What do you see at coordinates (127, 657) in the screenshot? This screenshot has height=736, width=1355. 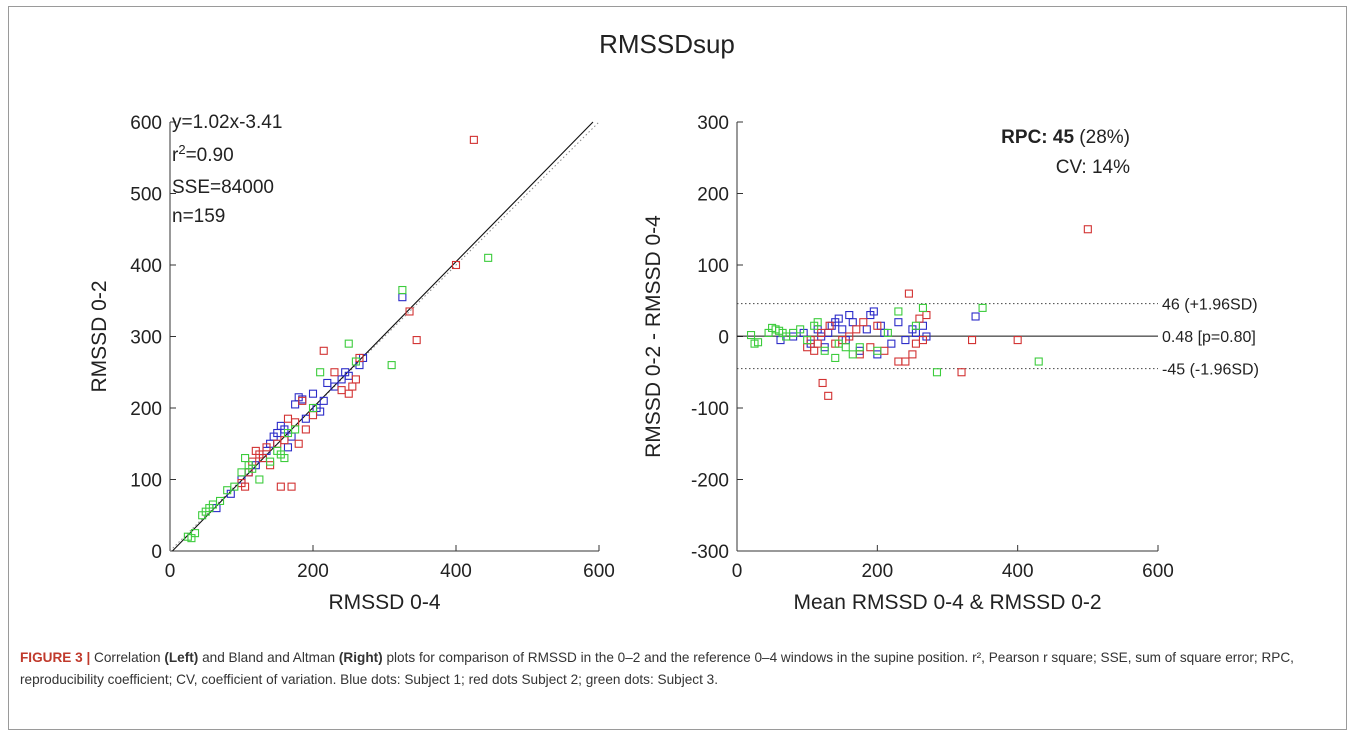 I see `caption-part: Correlation` at bounding box center [127, 657].